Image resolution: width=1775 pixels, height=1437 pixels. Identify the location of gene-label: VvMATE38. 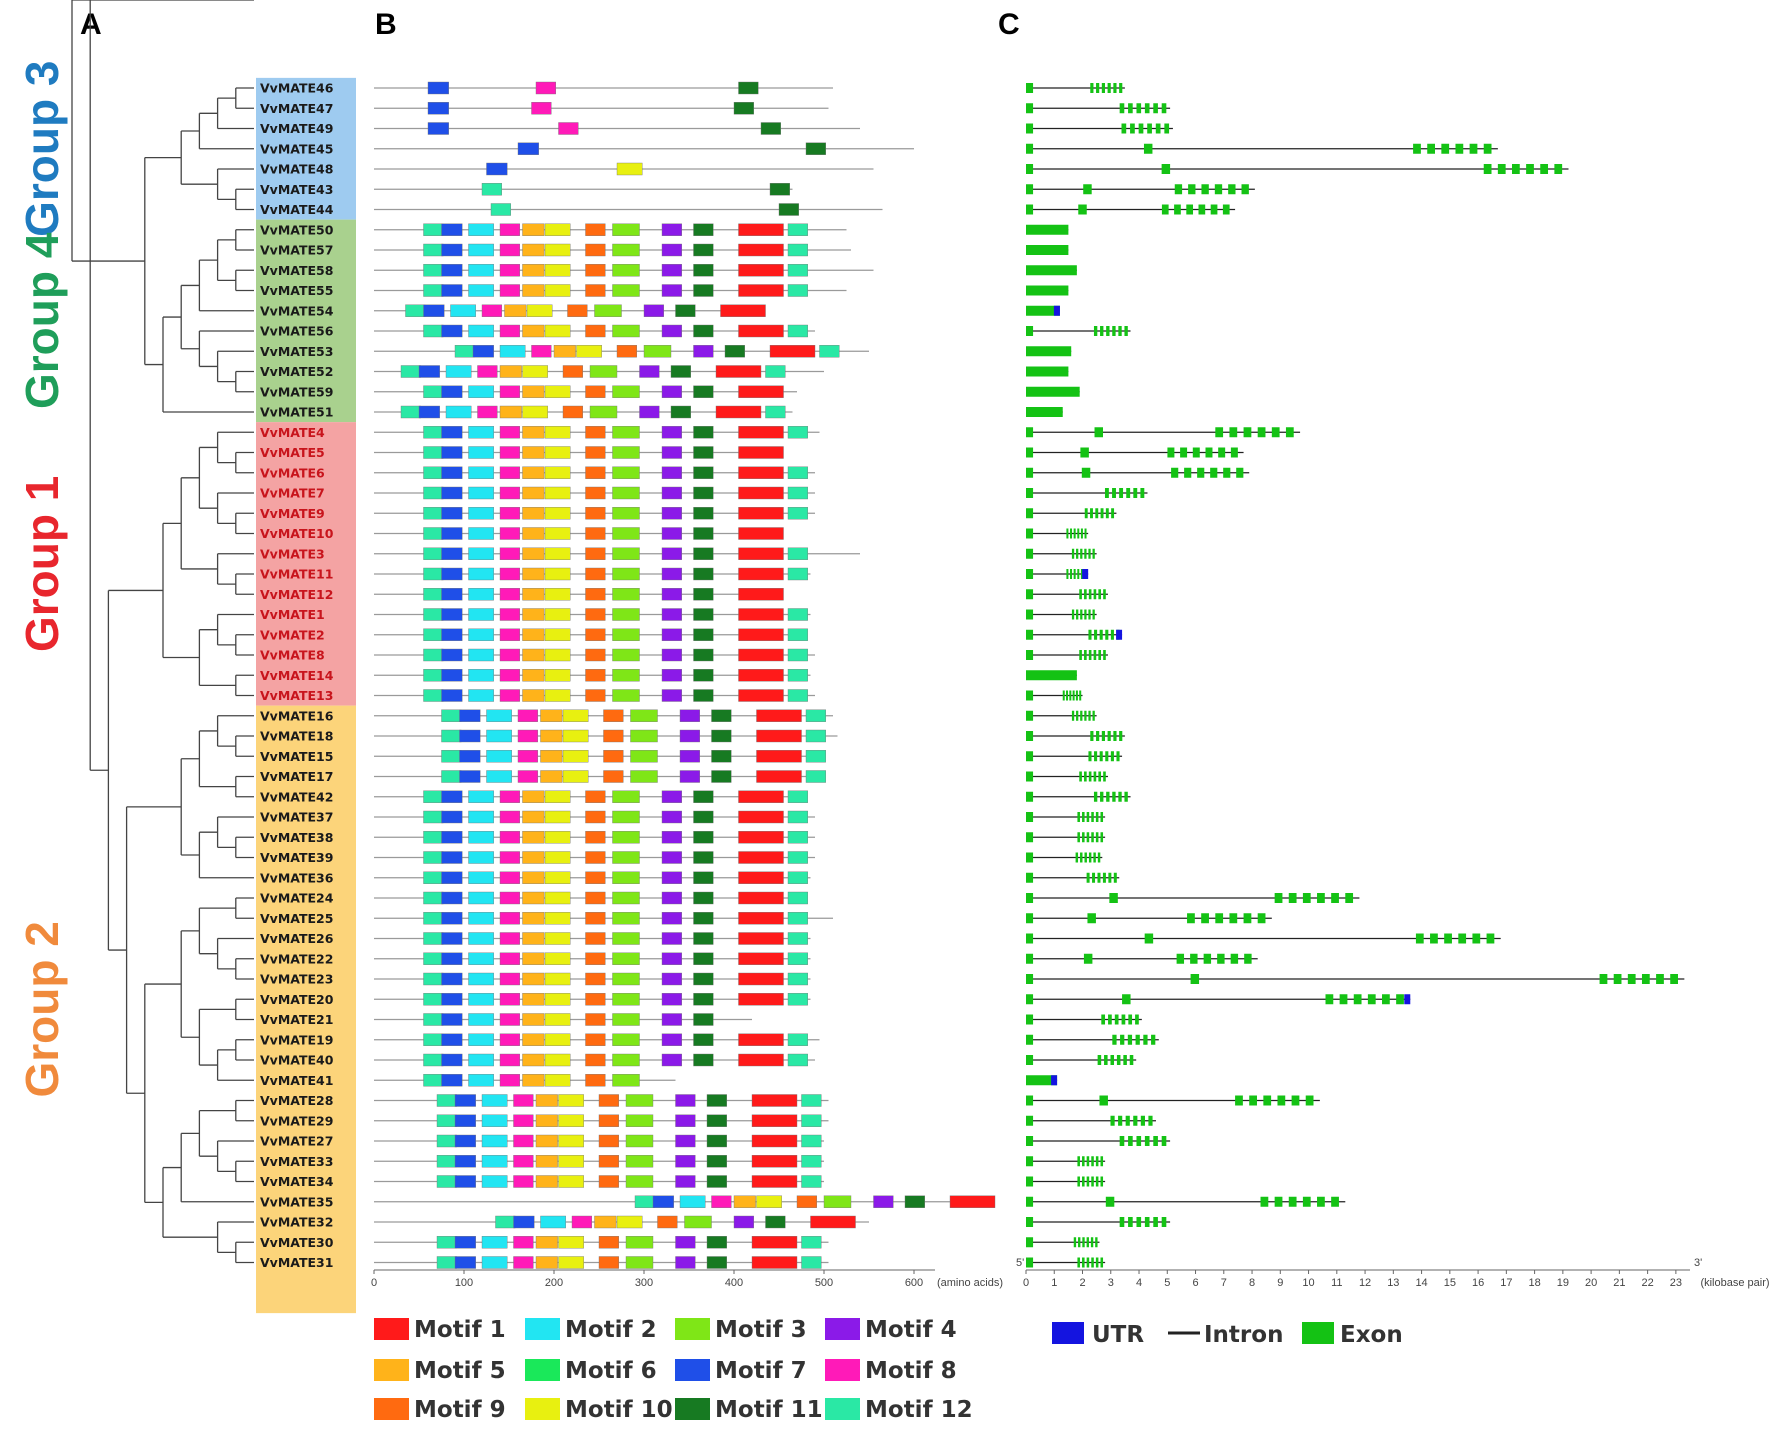
(296, 837).